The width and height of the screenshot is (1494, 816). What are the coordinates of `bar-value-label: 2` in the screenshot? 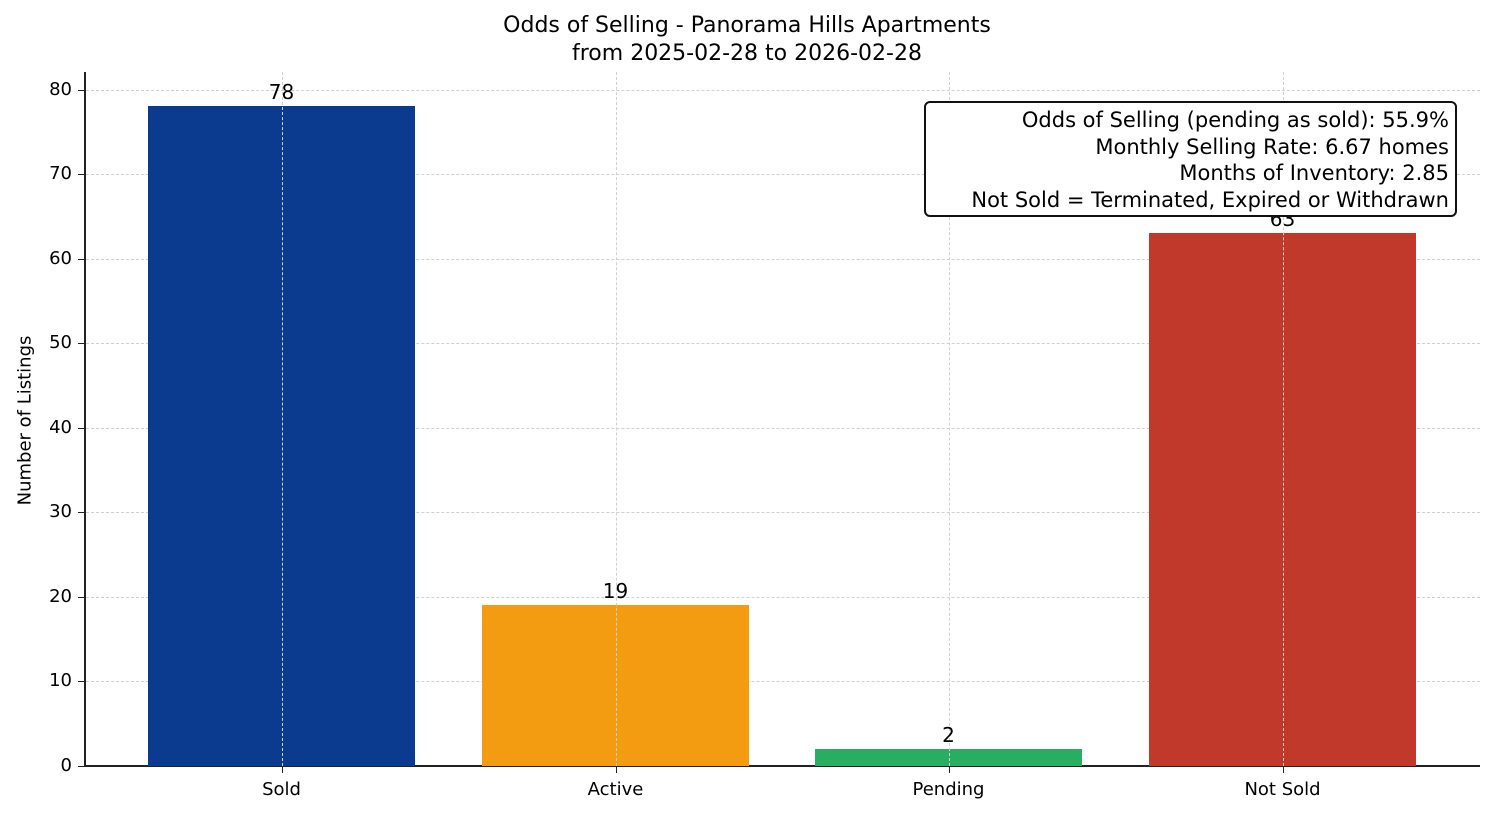 It's located at (948, 735).